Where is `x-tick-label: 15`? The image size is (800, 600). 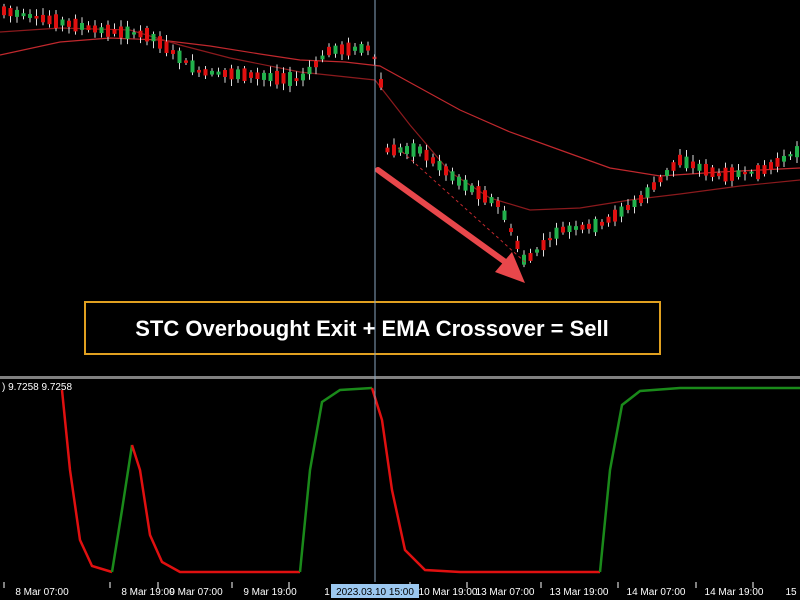
x-tick-label: 15 is located at coordinates (791, 592).